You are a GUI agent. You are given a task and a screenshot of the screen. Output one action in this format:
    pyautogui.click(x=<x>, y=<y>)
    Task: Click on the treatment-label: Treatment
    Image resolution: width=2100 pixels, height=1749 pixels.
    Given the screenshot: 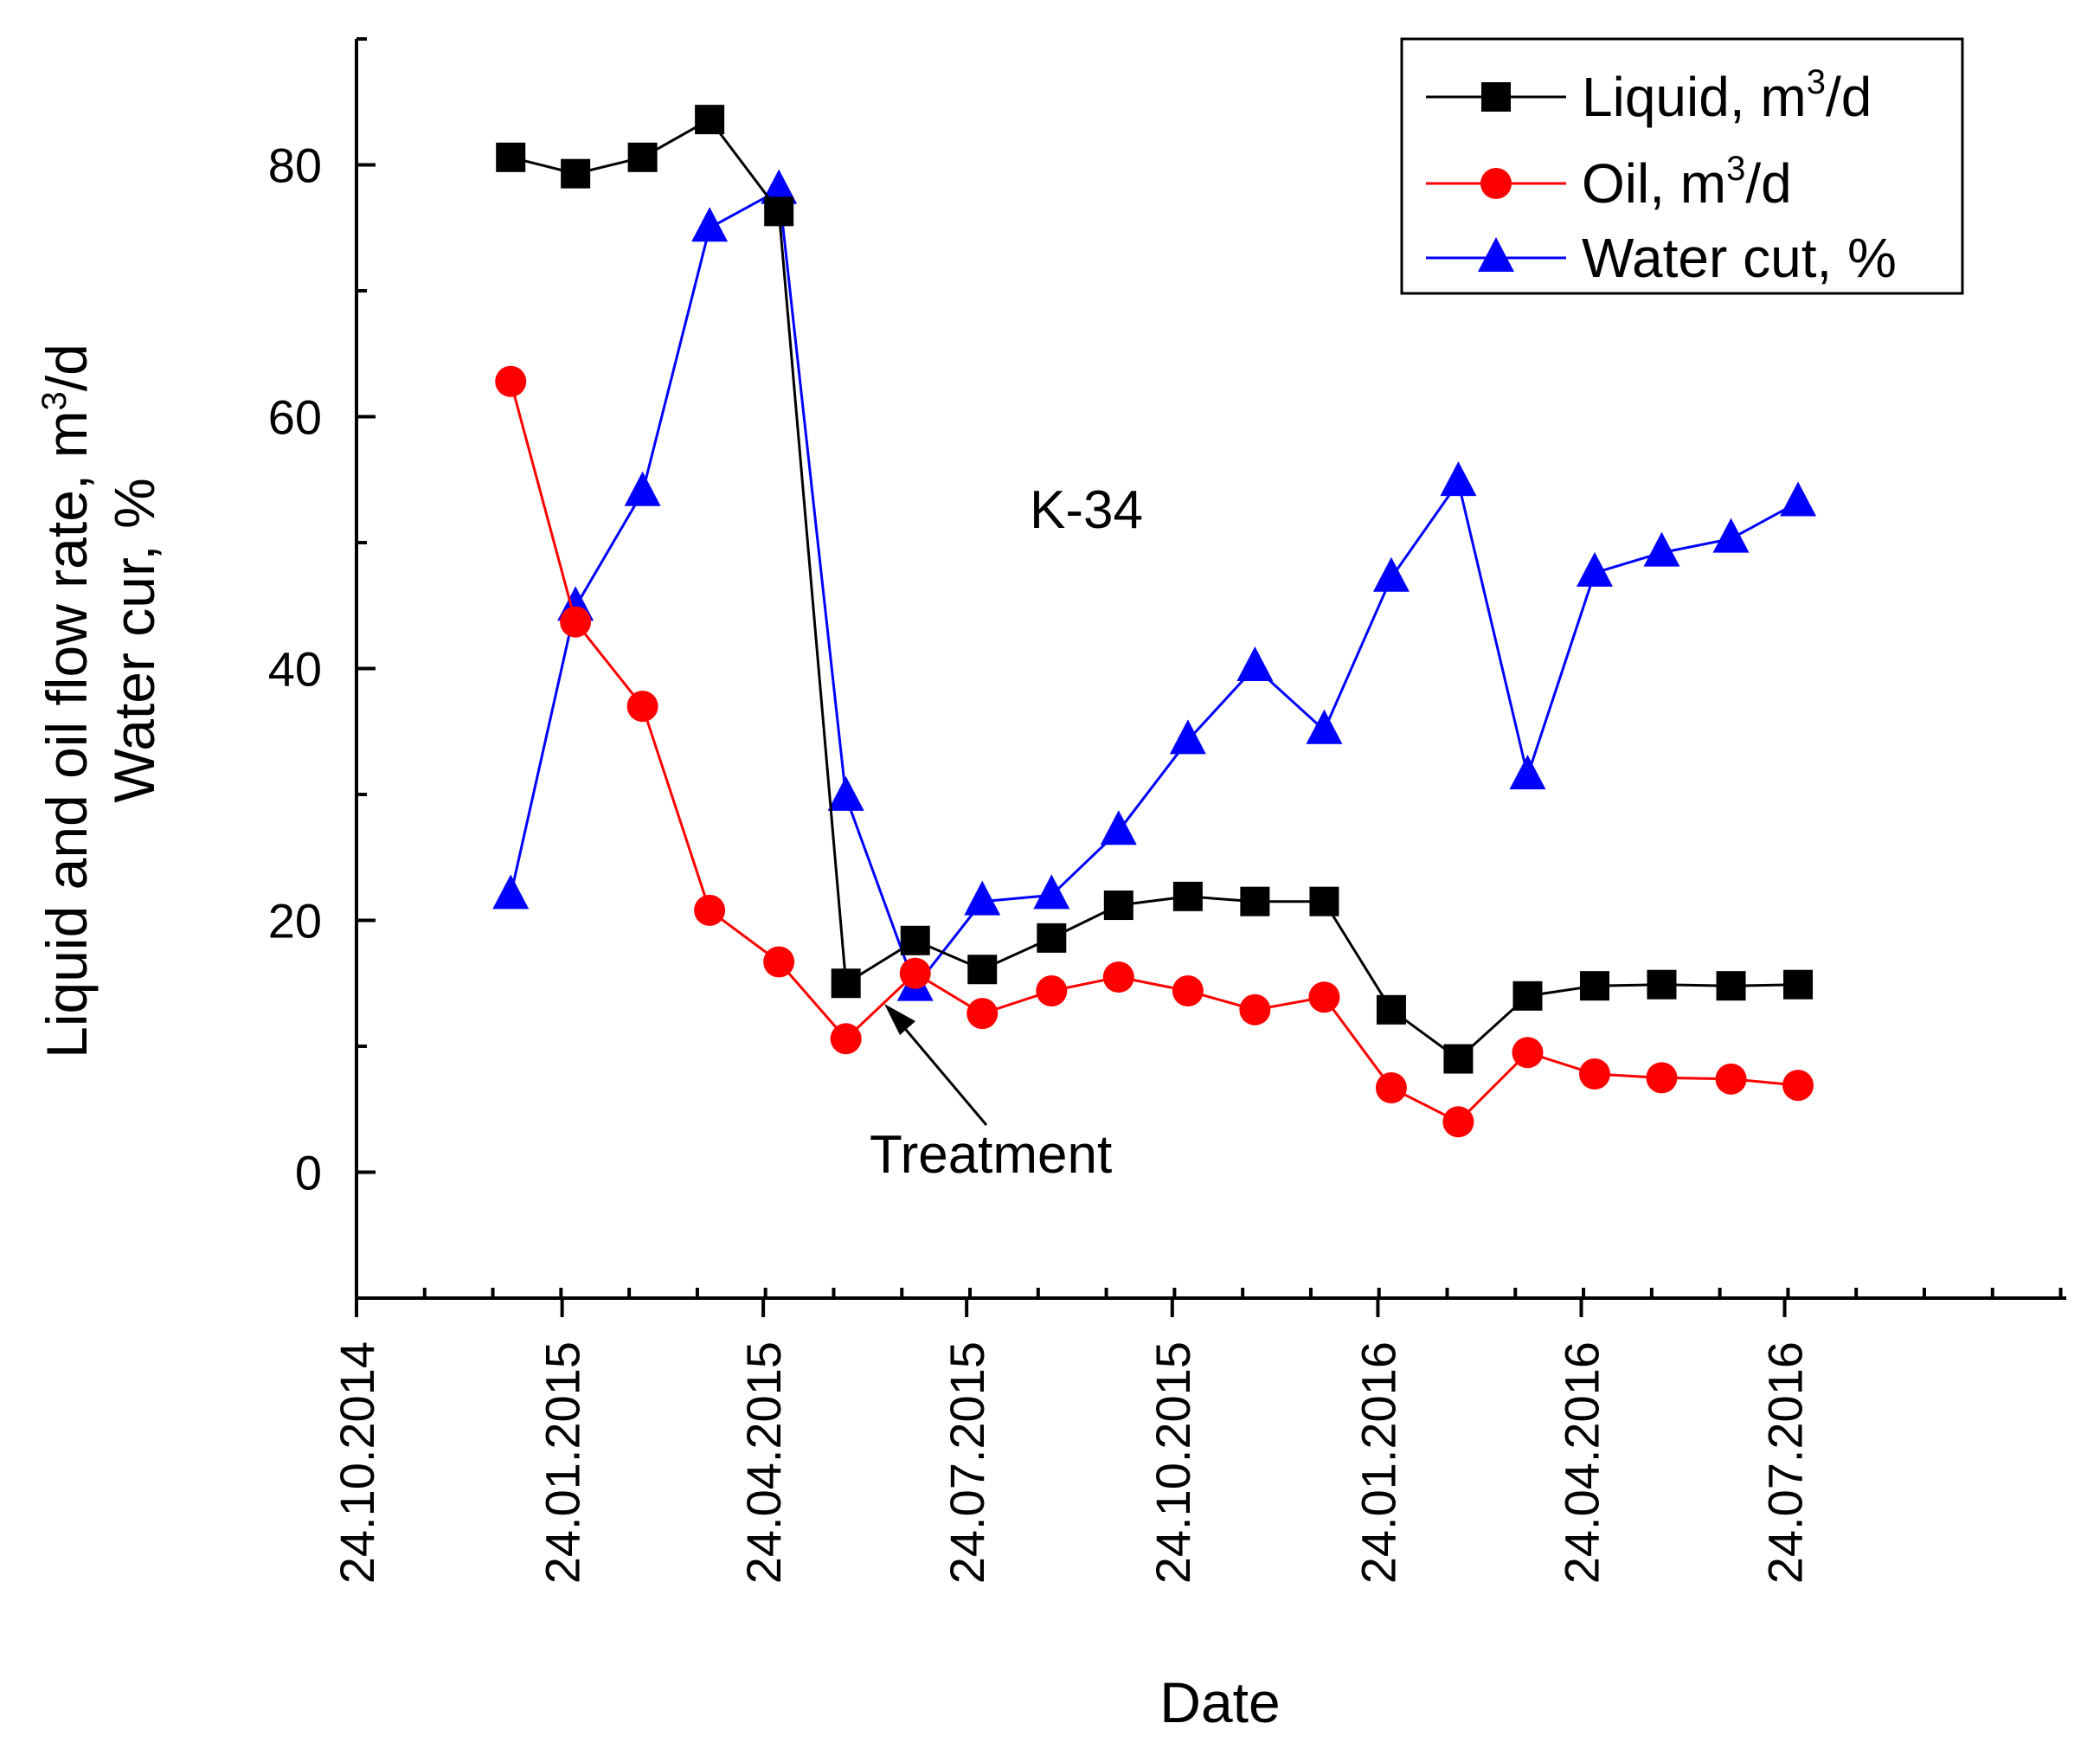 What is the action you would take?
    pyautogui.click(x=991, y=1155)
    